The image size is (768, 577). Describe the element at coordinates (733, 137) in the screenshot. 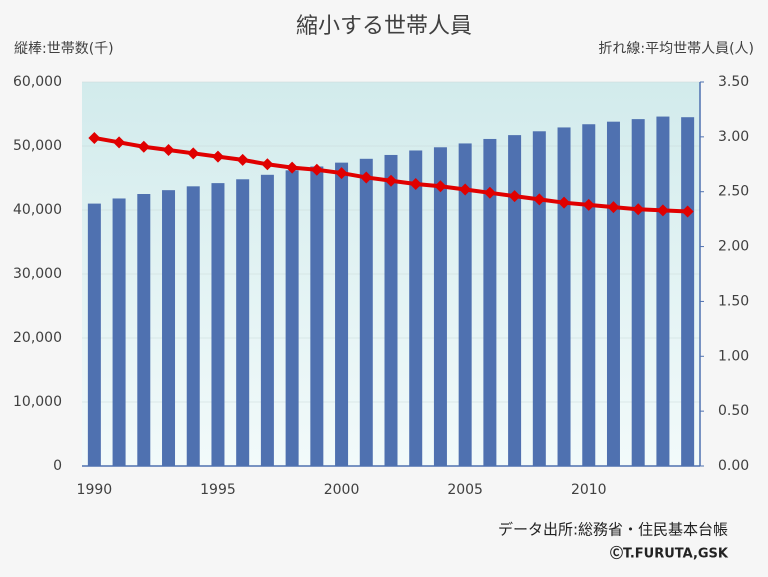

I see `y2-tick-label: 3.00` at that location.